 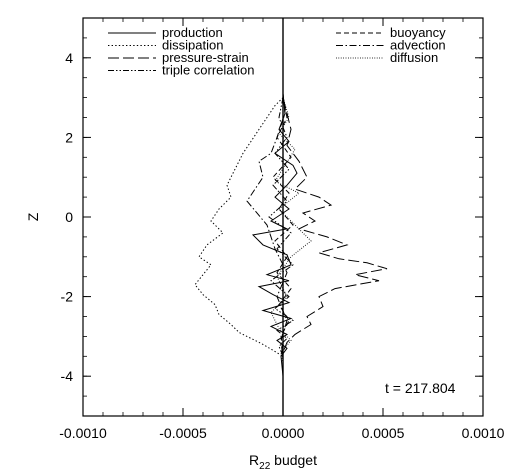 What do you see at coordinates (183, 433) in the screenshot?
I see `x-tick-label: -0.0005` at bounding box center [183, 433].